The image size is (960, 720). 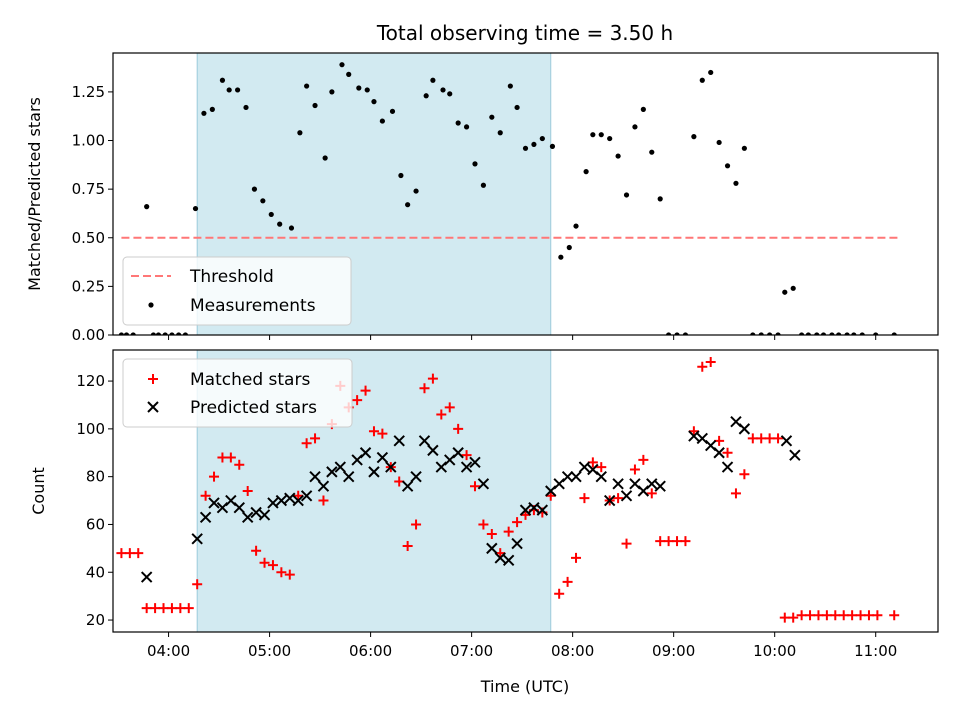 I want to click on y-tick-label: 80, so click(x=95, y=477).